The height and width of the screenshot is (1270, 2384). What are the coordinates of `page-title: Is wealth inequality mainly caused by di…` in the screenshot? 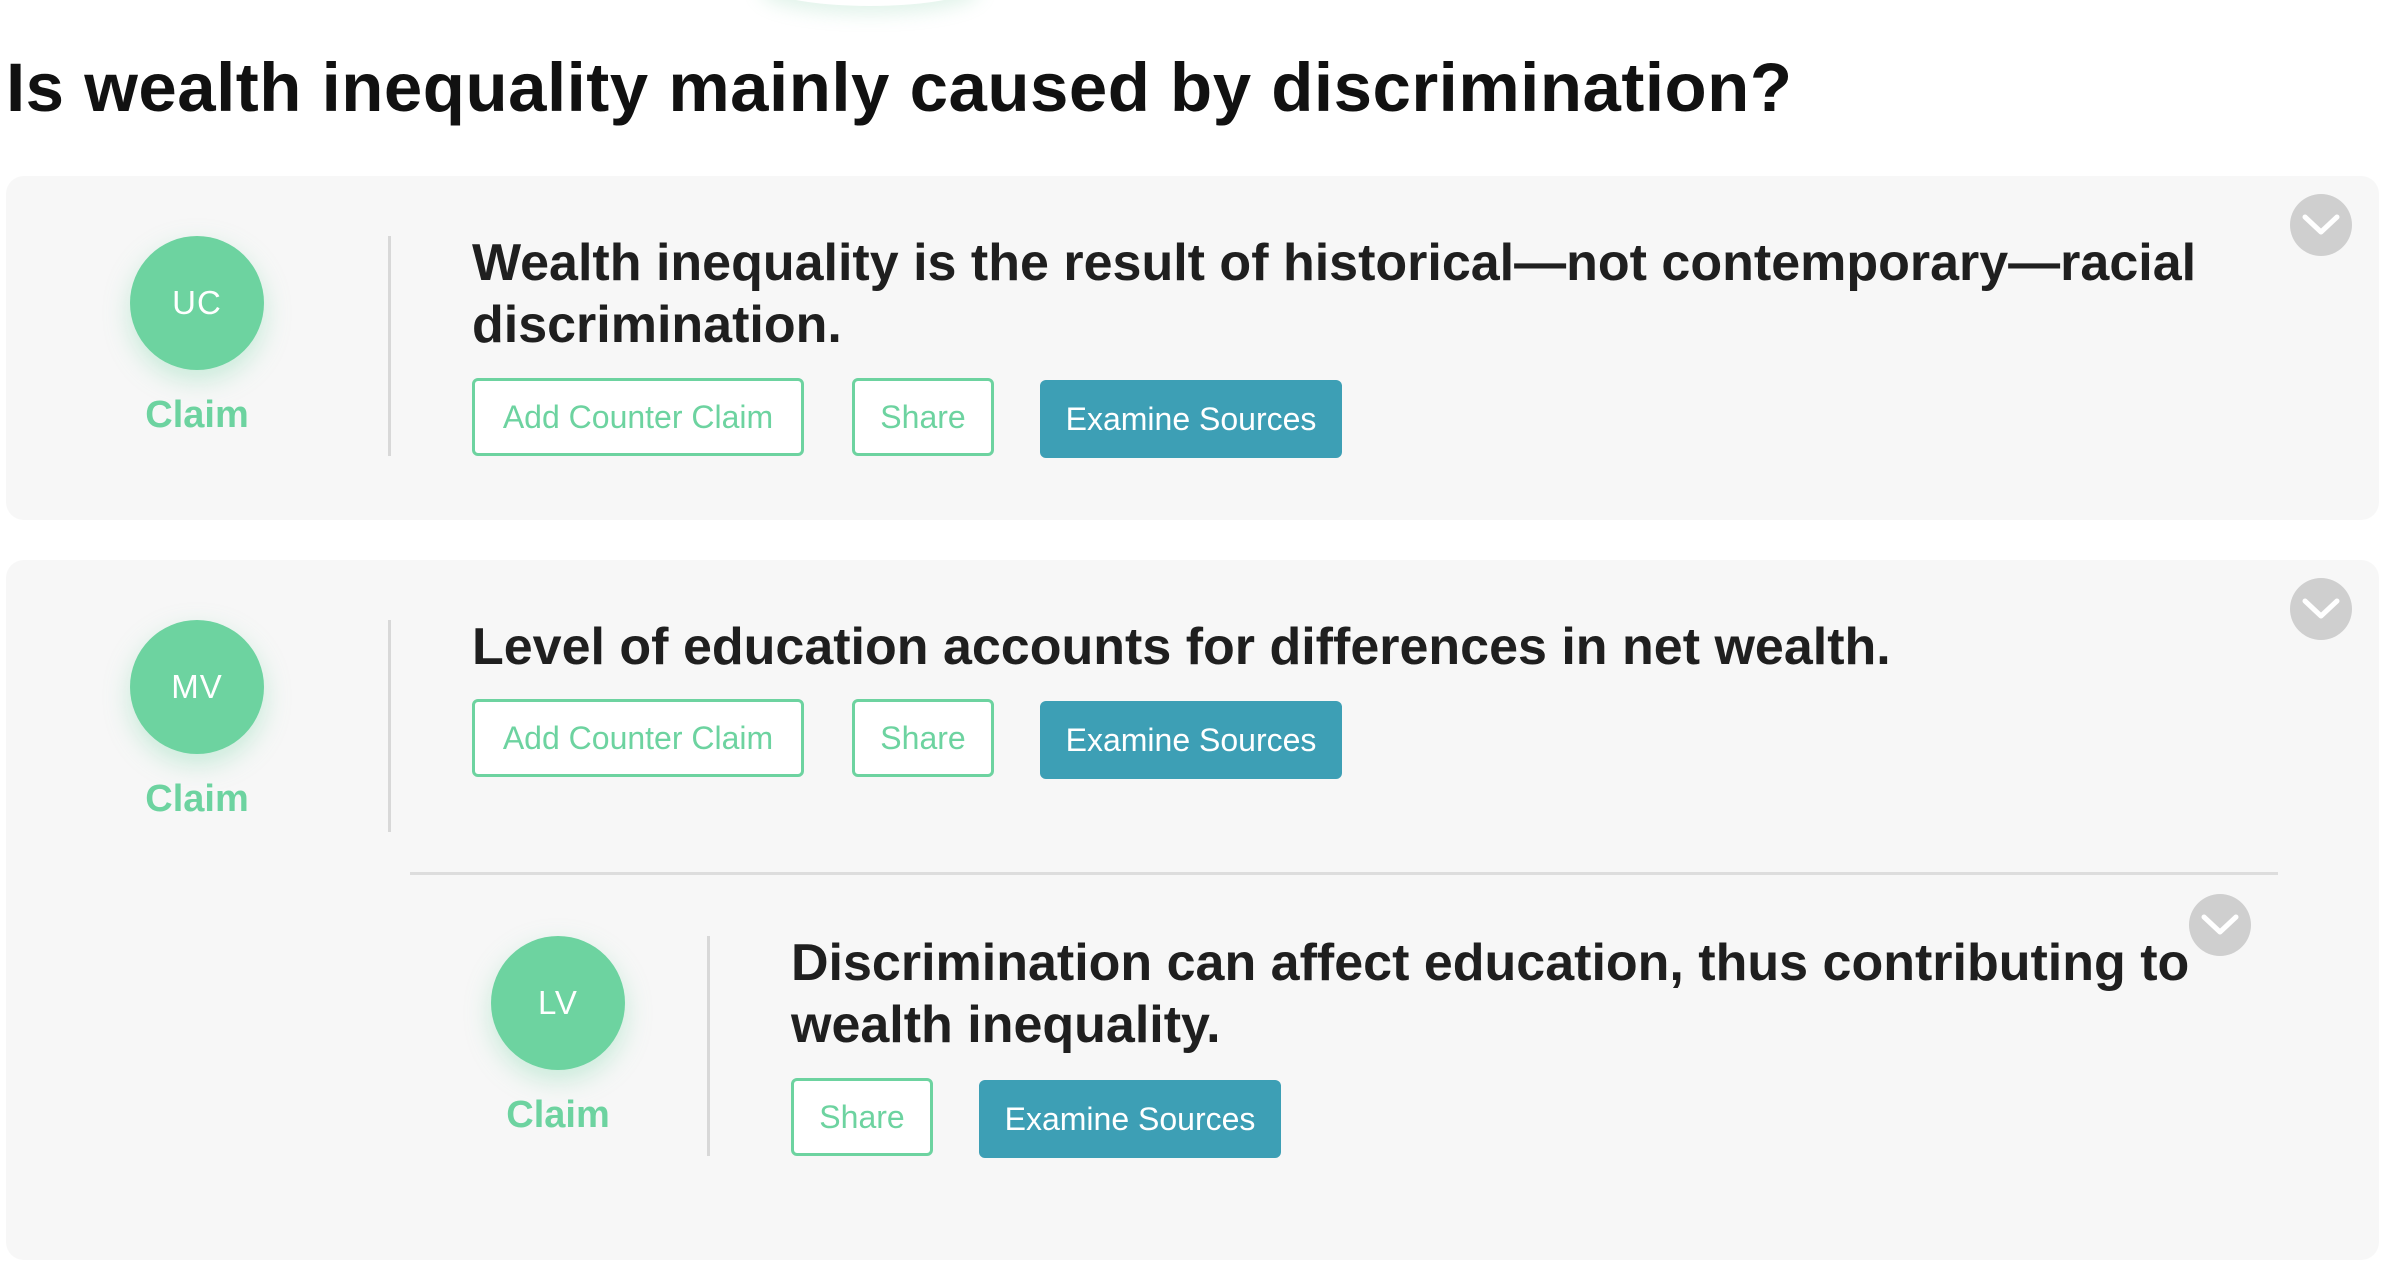 It's located at (899, 87).